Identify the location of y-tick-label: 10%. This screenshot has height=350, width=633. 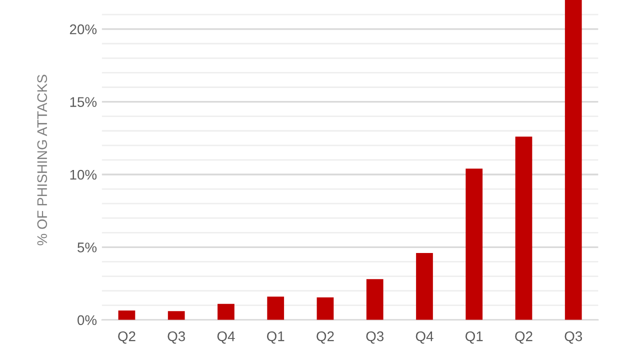
(83, 175).